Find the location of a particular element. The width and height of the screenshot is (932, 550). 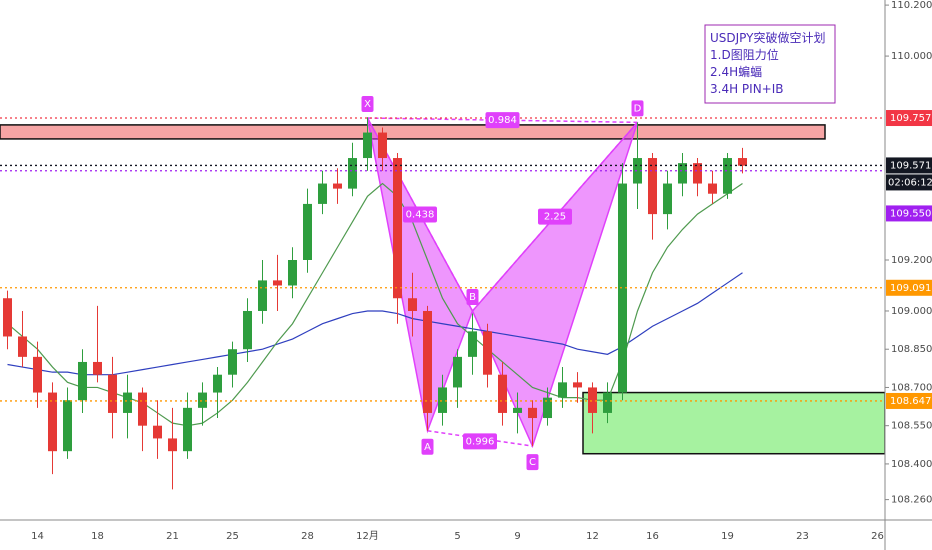

pattern-point-label: X is located at coordinates (367, 104).